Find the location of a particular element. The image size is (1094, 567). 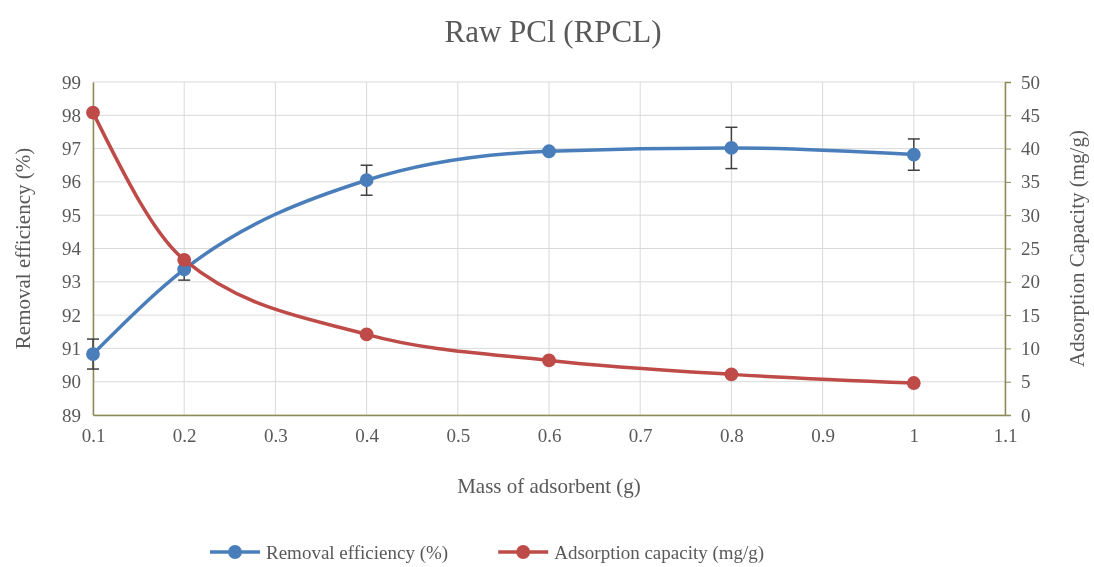

y2-tick-label: 50 is located at coordinates (1030, 82).